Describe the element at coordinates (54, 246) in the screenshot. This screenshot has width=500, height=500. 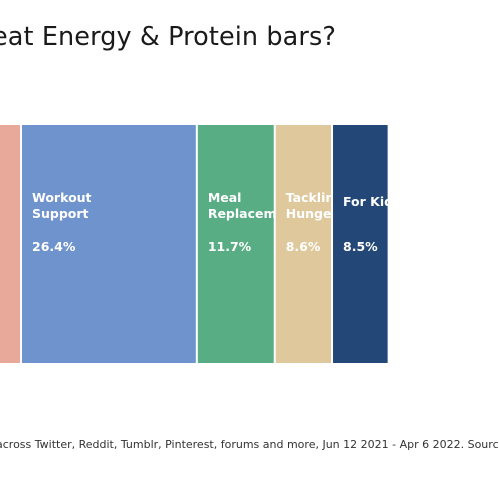
I see `bar-value-workout-support: 26.4%` at that location.